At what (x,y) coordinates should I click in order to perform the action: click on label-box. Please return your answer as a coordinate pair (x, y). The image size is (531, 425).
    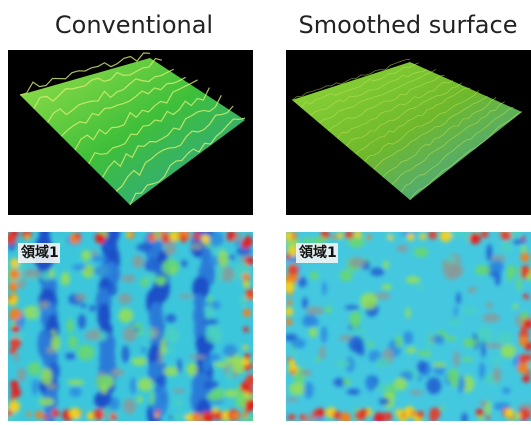
    Looking at the image, I should click on (39, 253).